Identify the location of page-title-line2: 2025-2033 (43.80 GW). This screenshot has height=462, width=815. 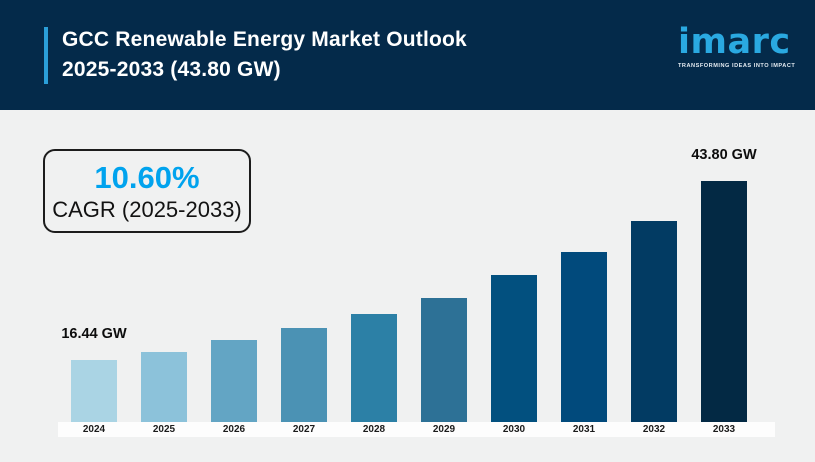
(171, 69).